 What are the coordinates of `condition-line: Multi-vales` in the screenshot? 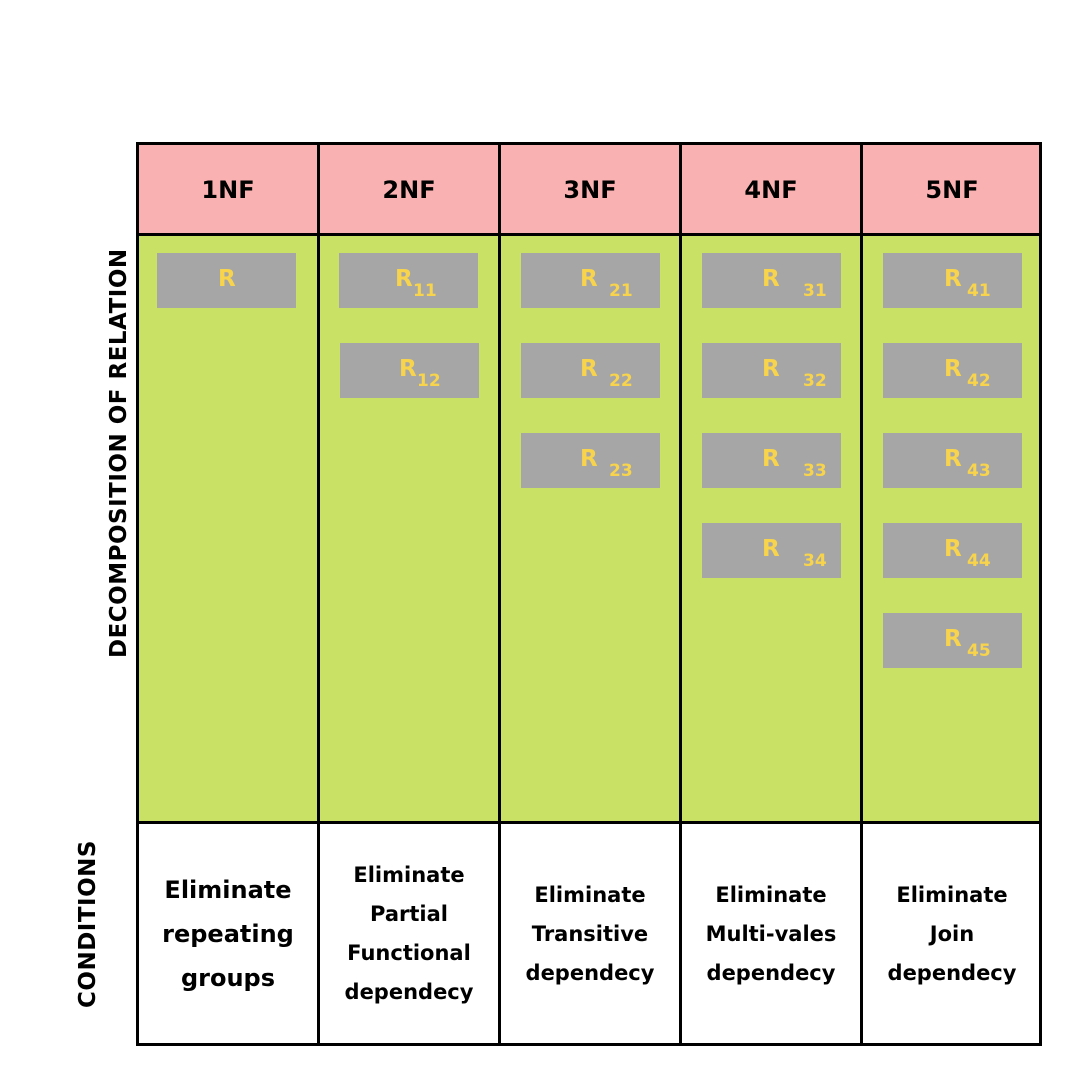 It's located at (771, 933).